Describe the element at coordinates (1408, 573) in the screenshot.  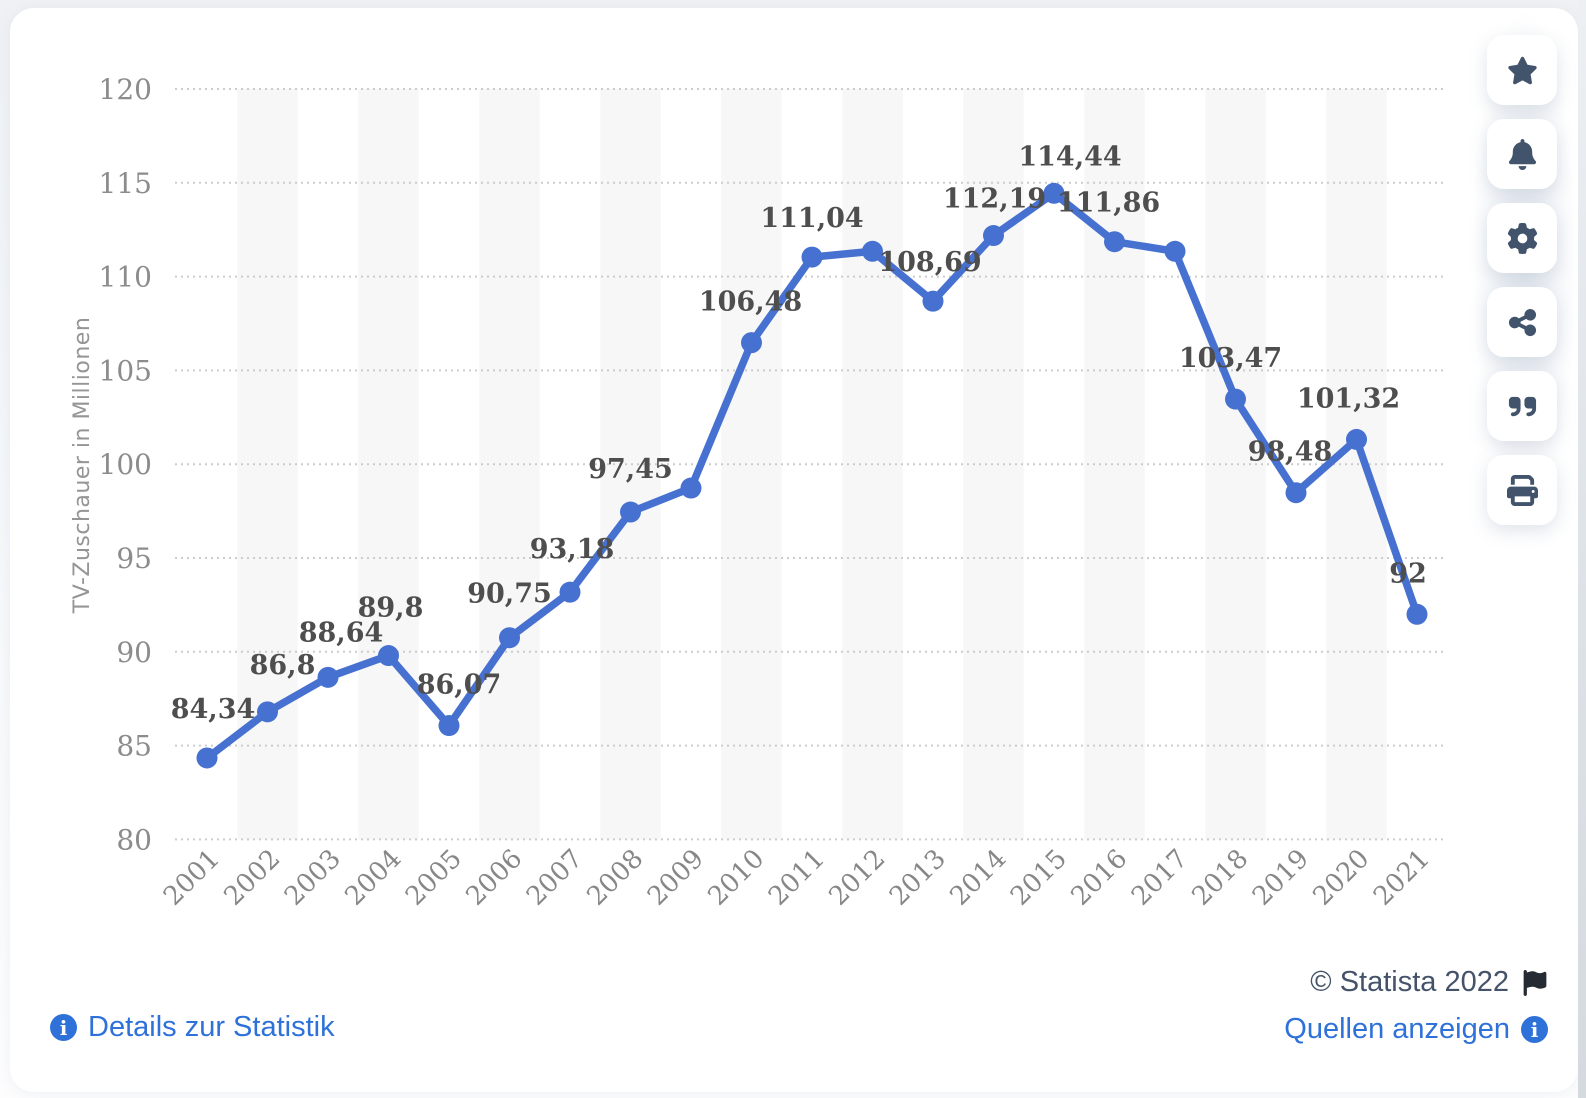
I see `data-point-label: 92` at that location.